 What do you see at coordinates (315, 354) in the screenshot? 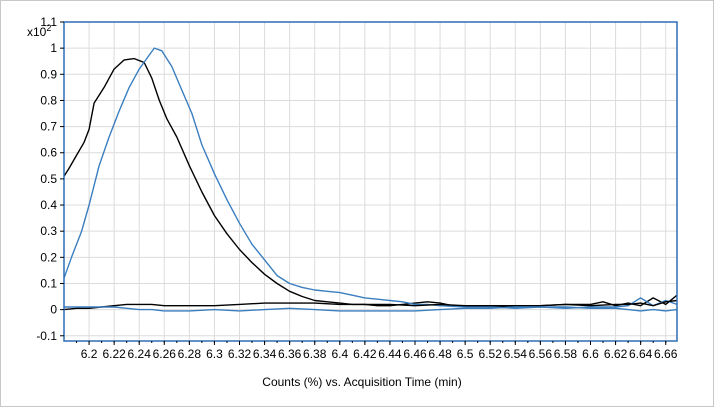
I see `x-tick-label: 6.38` at bounding box center [315, 354].